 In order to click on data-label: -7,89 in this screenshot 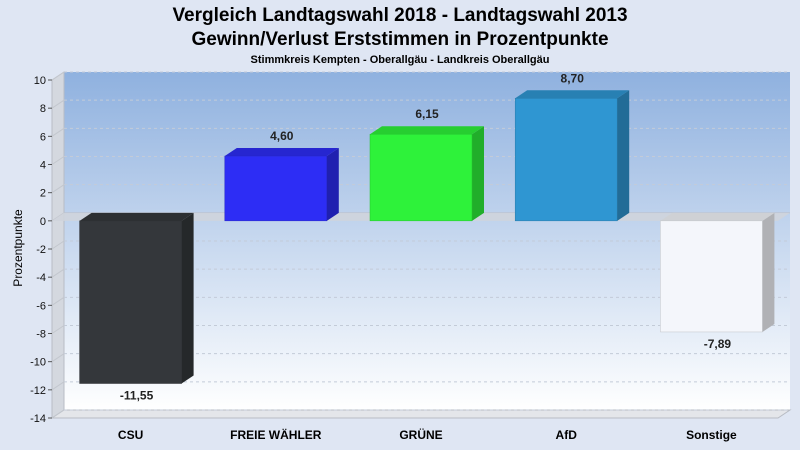, I will do `click(718, 344)`.